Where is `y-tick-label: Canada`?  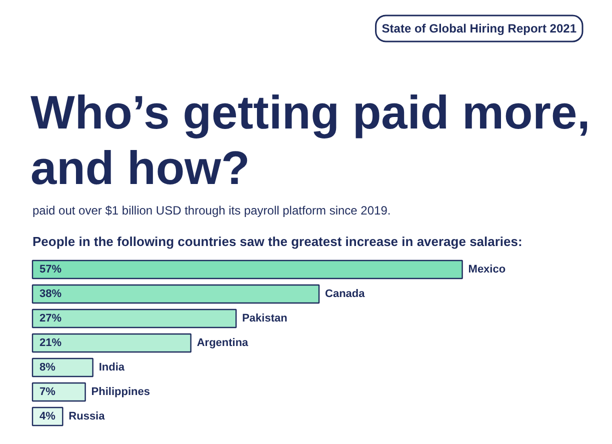 y-tick-label: Canada is located at coordinates (345, 294).